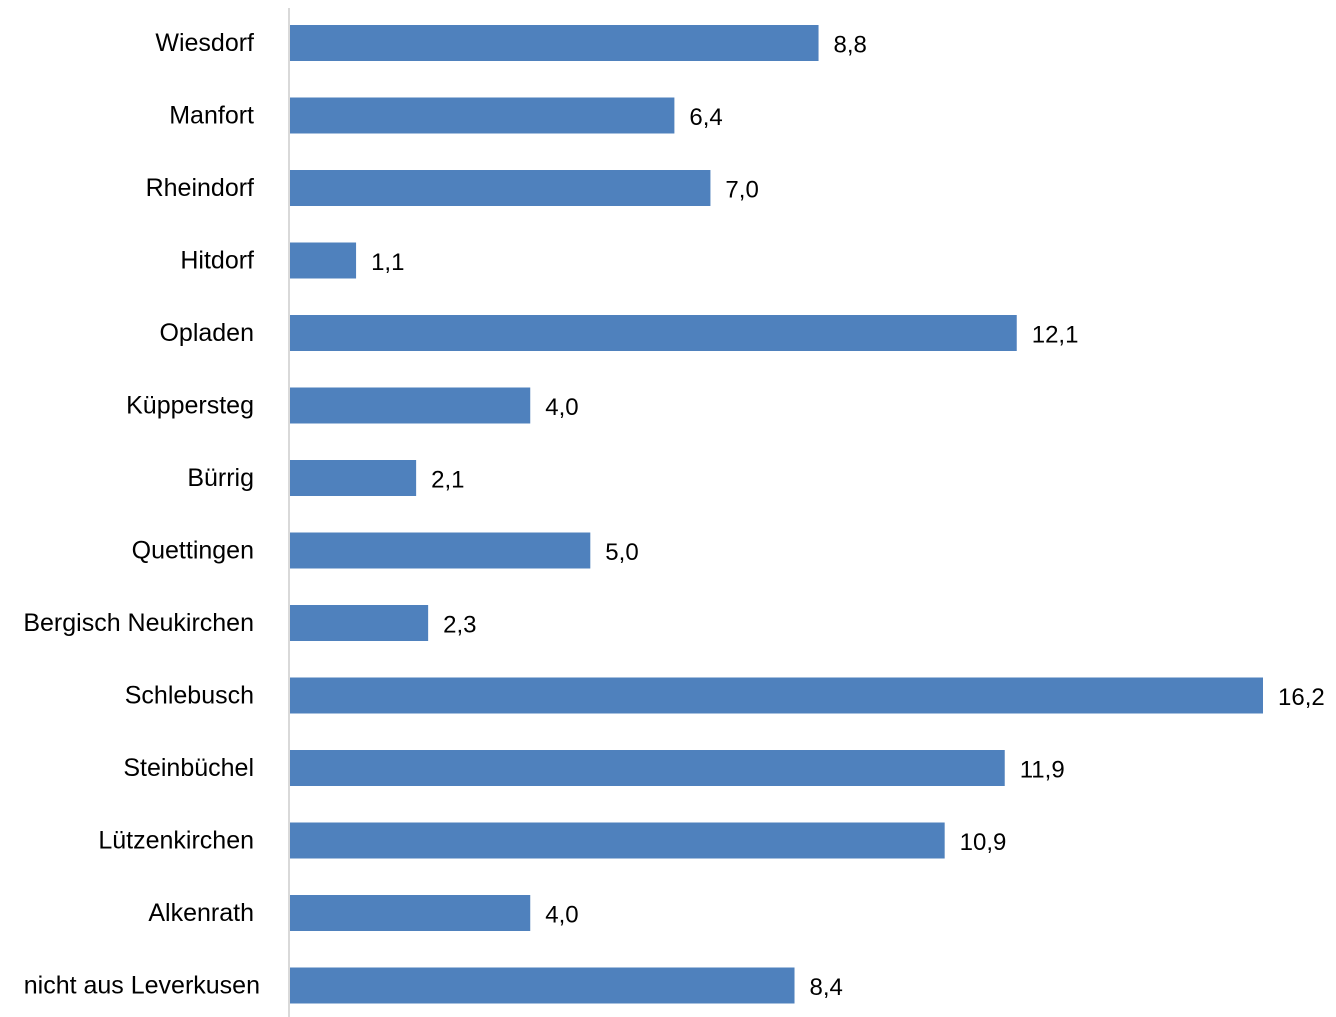 The height and width of the screenshot is (1017, 1336). I want to click on category-label: Rheindorf, so click(200, 188).